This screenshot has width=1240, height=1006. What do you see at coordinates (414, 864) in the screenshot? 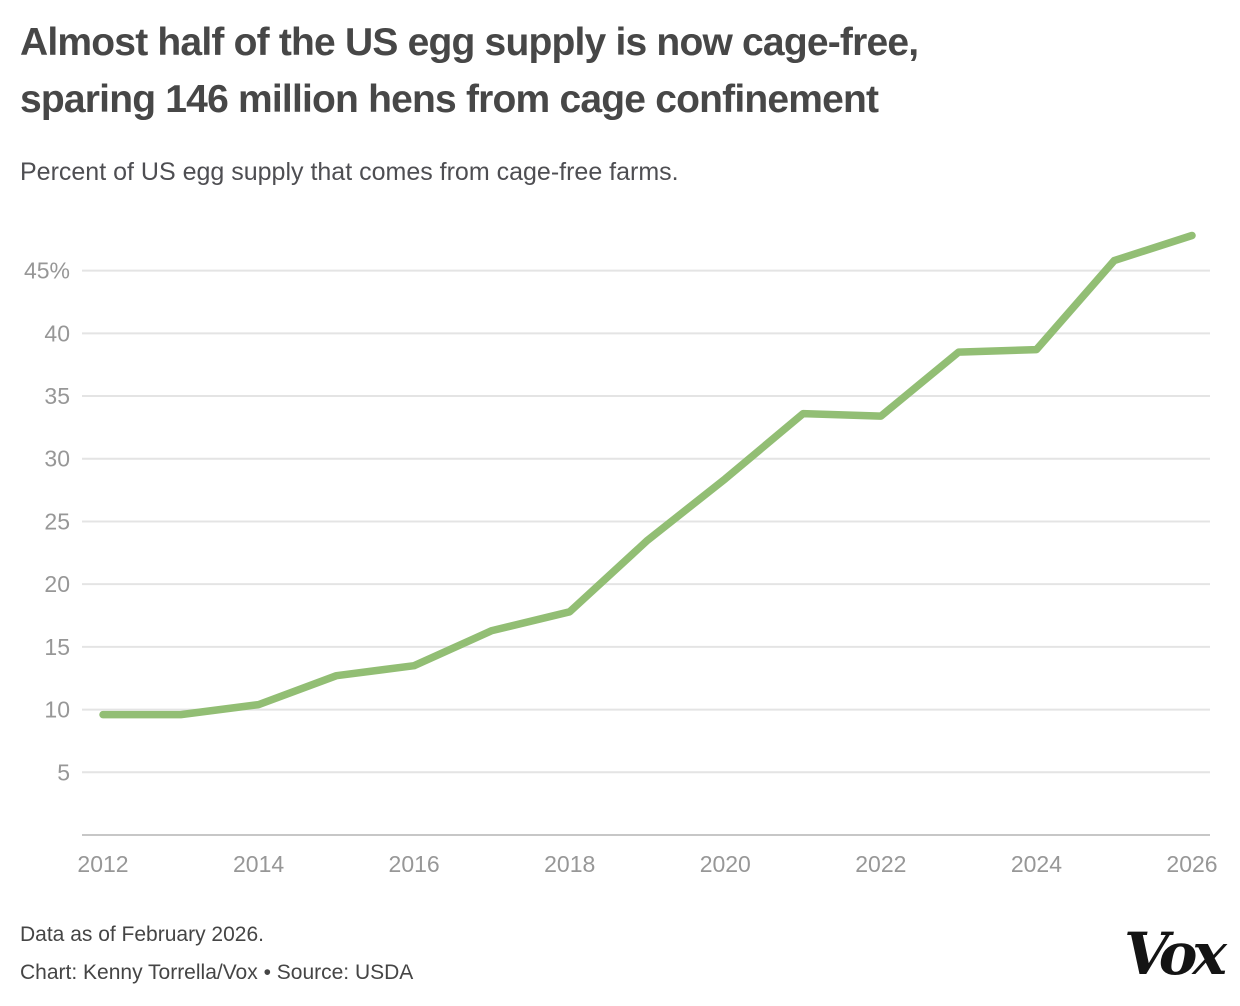
I see `x-axis-tick-label: 2016` at bounding box center [414, 864].